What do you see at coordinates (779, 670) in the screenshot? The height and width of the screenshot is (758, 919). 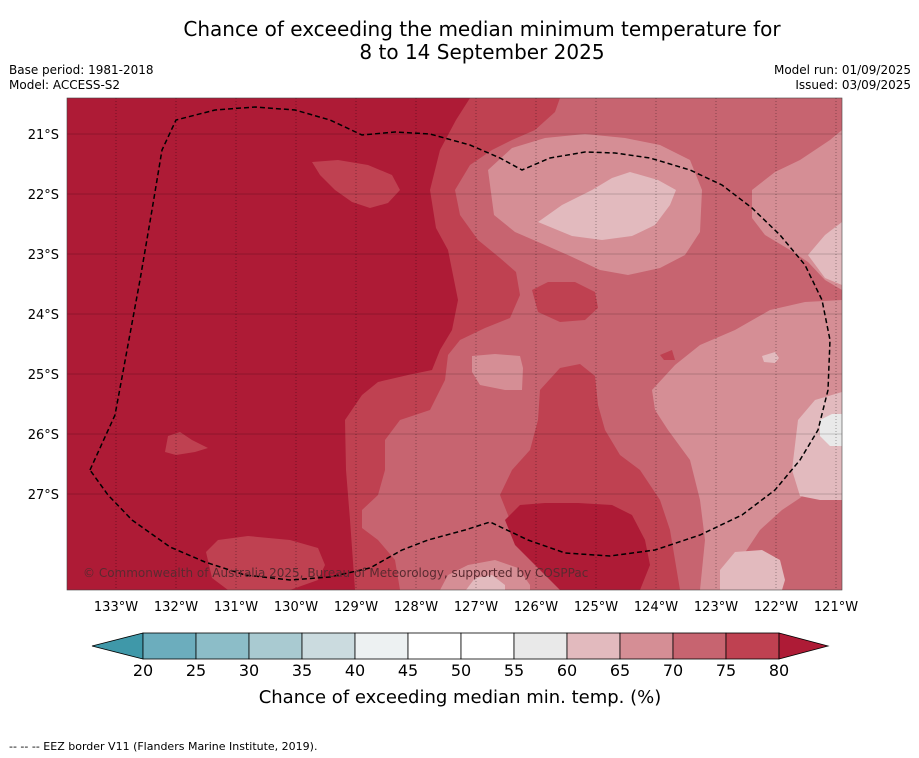 I see `colorbar-tick-label: 80` at bounding box center [779, 670].